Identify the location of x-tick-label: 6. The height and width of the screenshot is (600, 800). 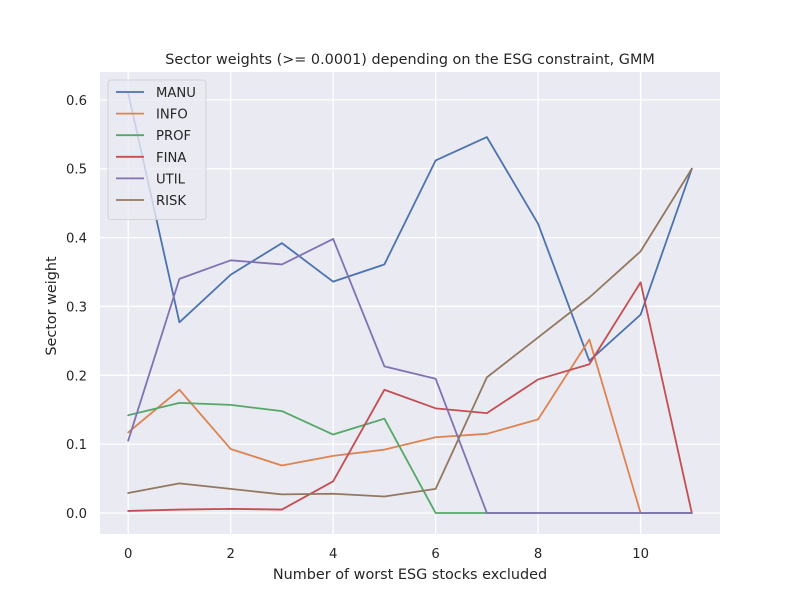
(435, 554).